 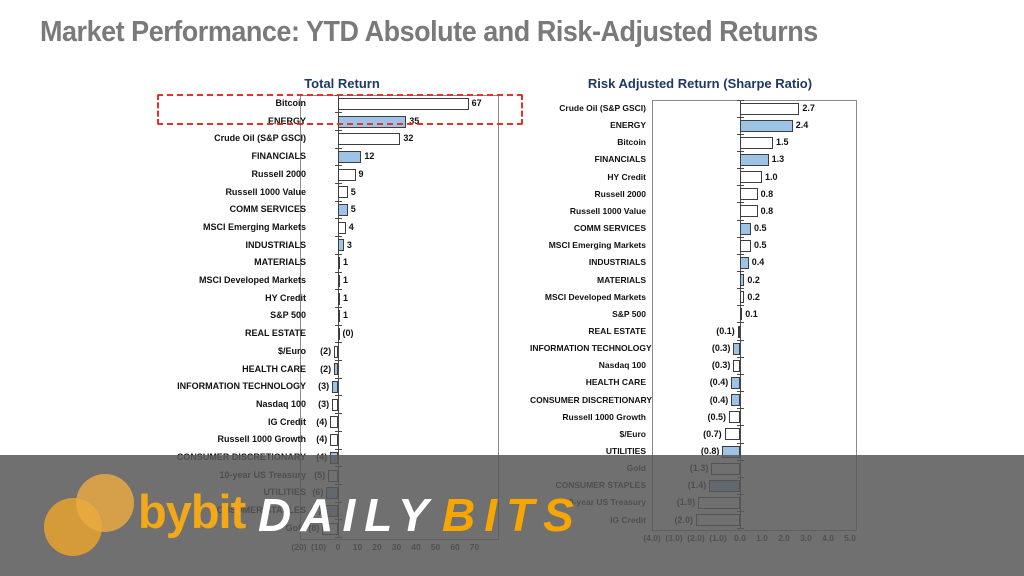 What do you see at coordinates (615, 382) in the screenshot?
I see `row-label: HEALTH CARE` at bounding box center [615, 382].